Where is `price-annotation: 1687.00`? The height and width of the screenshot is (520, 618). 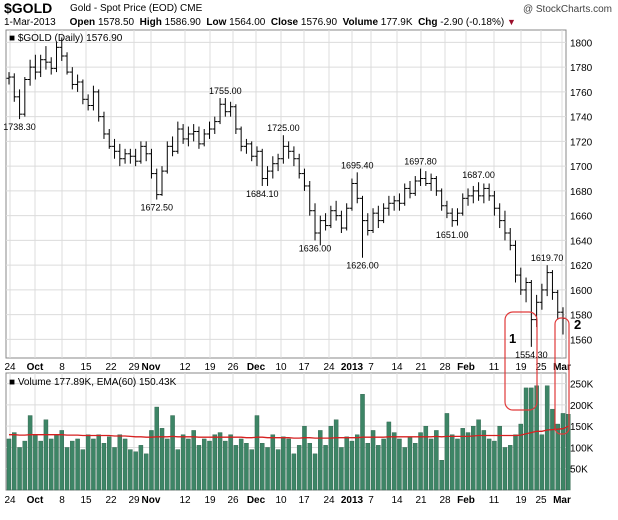
price-annotation: 1687.00 is located at coordinates (478, 175).